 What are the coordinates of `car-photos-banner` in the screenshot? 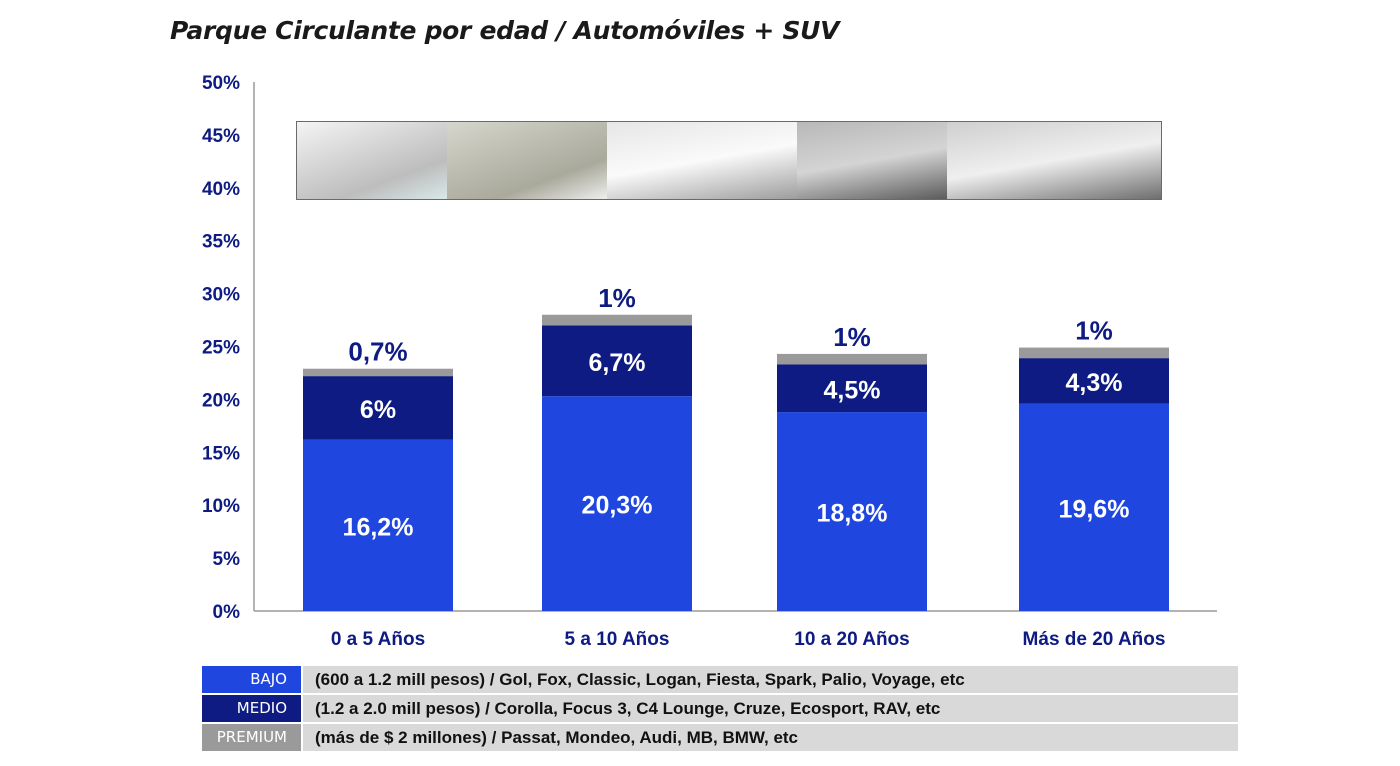 It's located at (729, 160).